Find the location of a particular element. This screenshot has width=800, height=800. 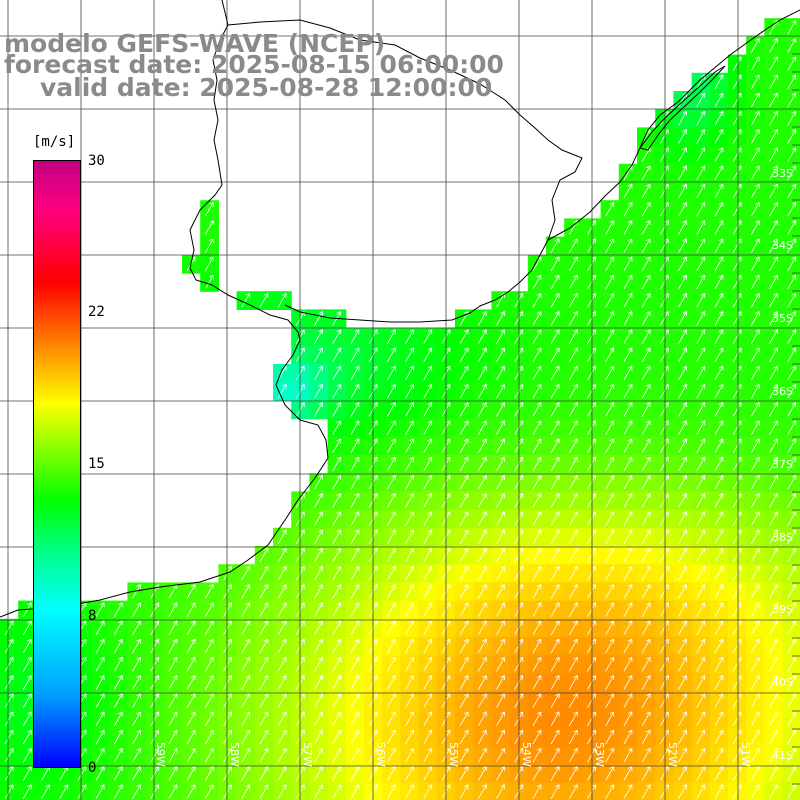

lat-label-36s: 36S is located at coordinates (782, 391).